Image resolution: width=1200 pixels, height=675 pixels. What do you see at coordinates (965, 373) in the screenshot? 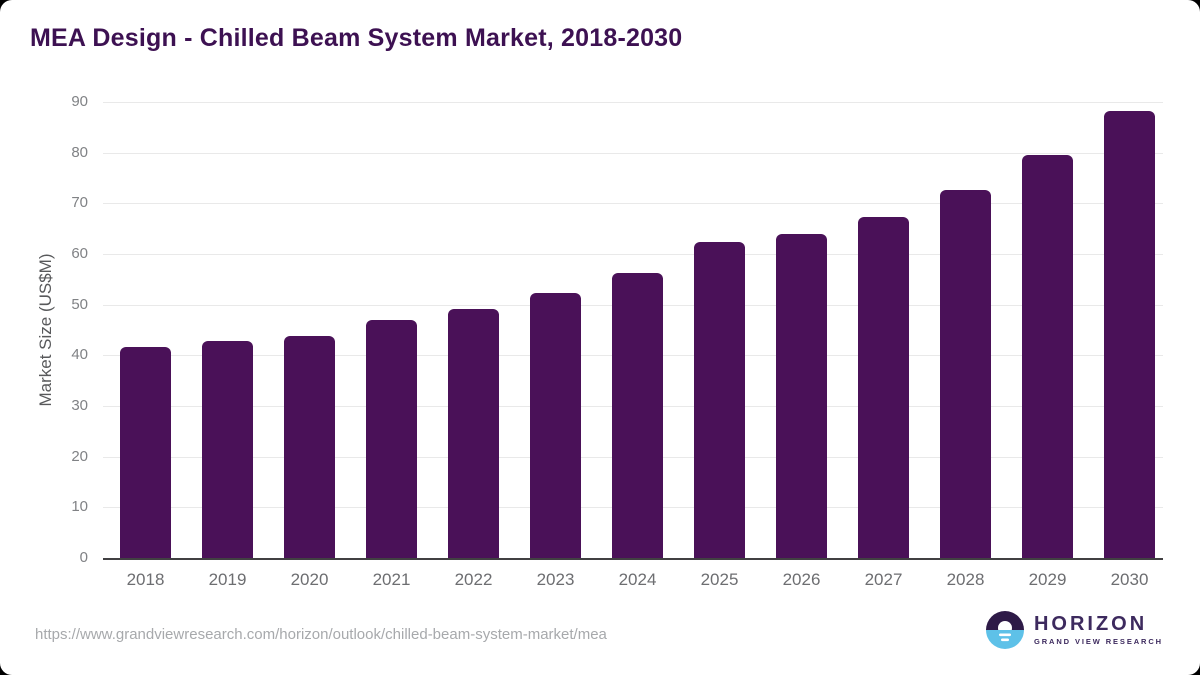
I see `bar-2028` at bounding box center [965, 373].